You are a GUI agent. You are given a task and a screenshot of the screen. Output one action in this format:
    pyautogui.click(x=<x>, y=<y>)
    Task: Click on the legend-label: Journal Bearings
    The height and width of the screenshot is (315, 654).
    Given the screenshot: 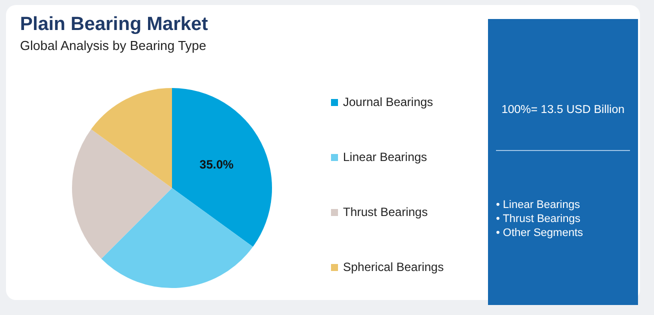 What is the action you would take?
    pyautogui.click(x=388, y=102)
    